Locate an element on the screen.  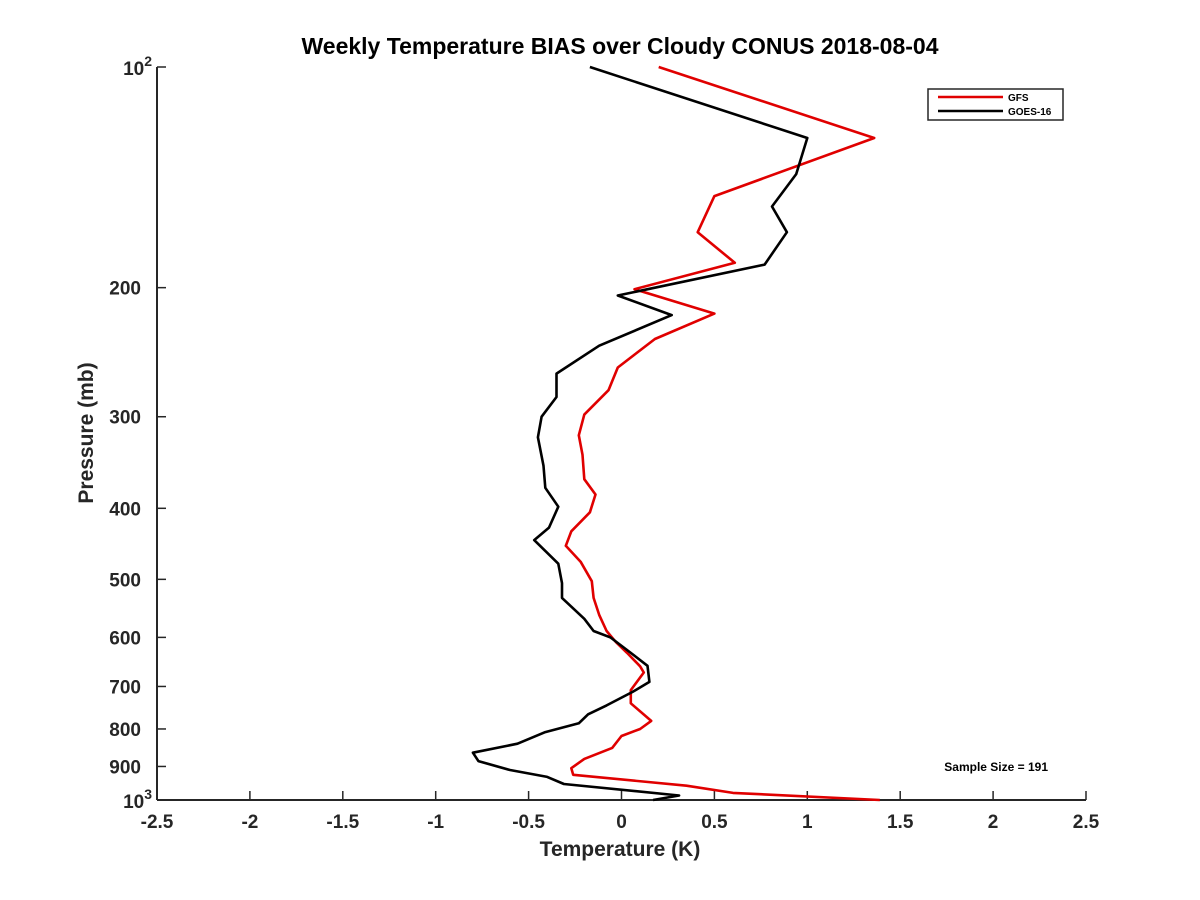
legend-box is located at coordinates (995, 104).